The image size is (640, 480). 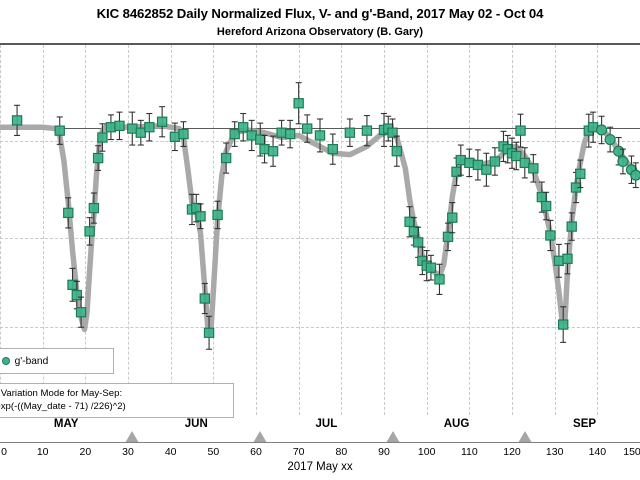 What do you see at coordinates (320, 238) in the screenshot?
I see `horizontal-gridline` at bounding box center [320, 238].